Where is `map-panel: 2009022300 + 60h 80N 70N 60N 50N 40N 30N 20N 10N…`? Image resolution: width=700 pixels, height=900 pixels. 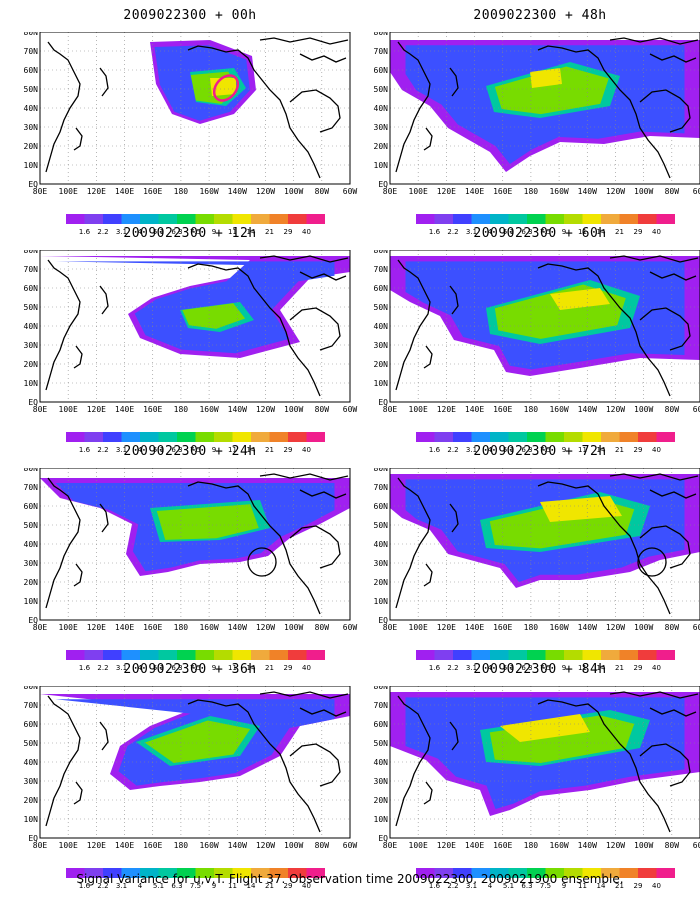 map-panel: 2009022300 + 60h 80N 70N 60N 50N 40N 30N 20N 10N… is located at coordinates (535, 340).